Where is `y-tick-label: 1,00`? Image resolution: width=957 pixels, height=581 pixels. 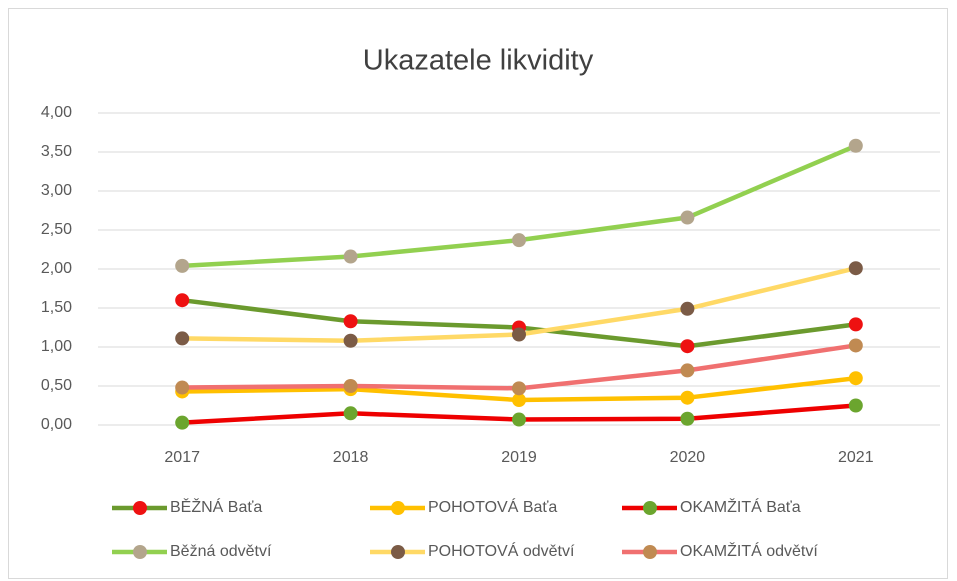
y-tick-label: 1,00 is located at coordinates (56, 346).